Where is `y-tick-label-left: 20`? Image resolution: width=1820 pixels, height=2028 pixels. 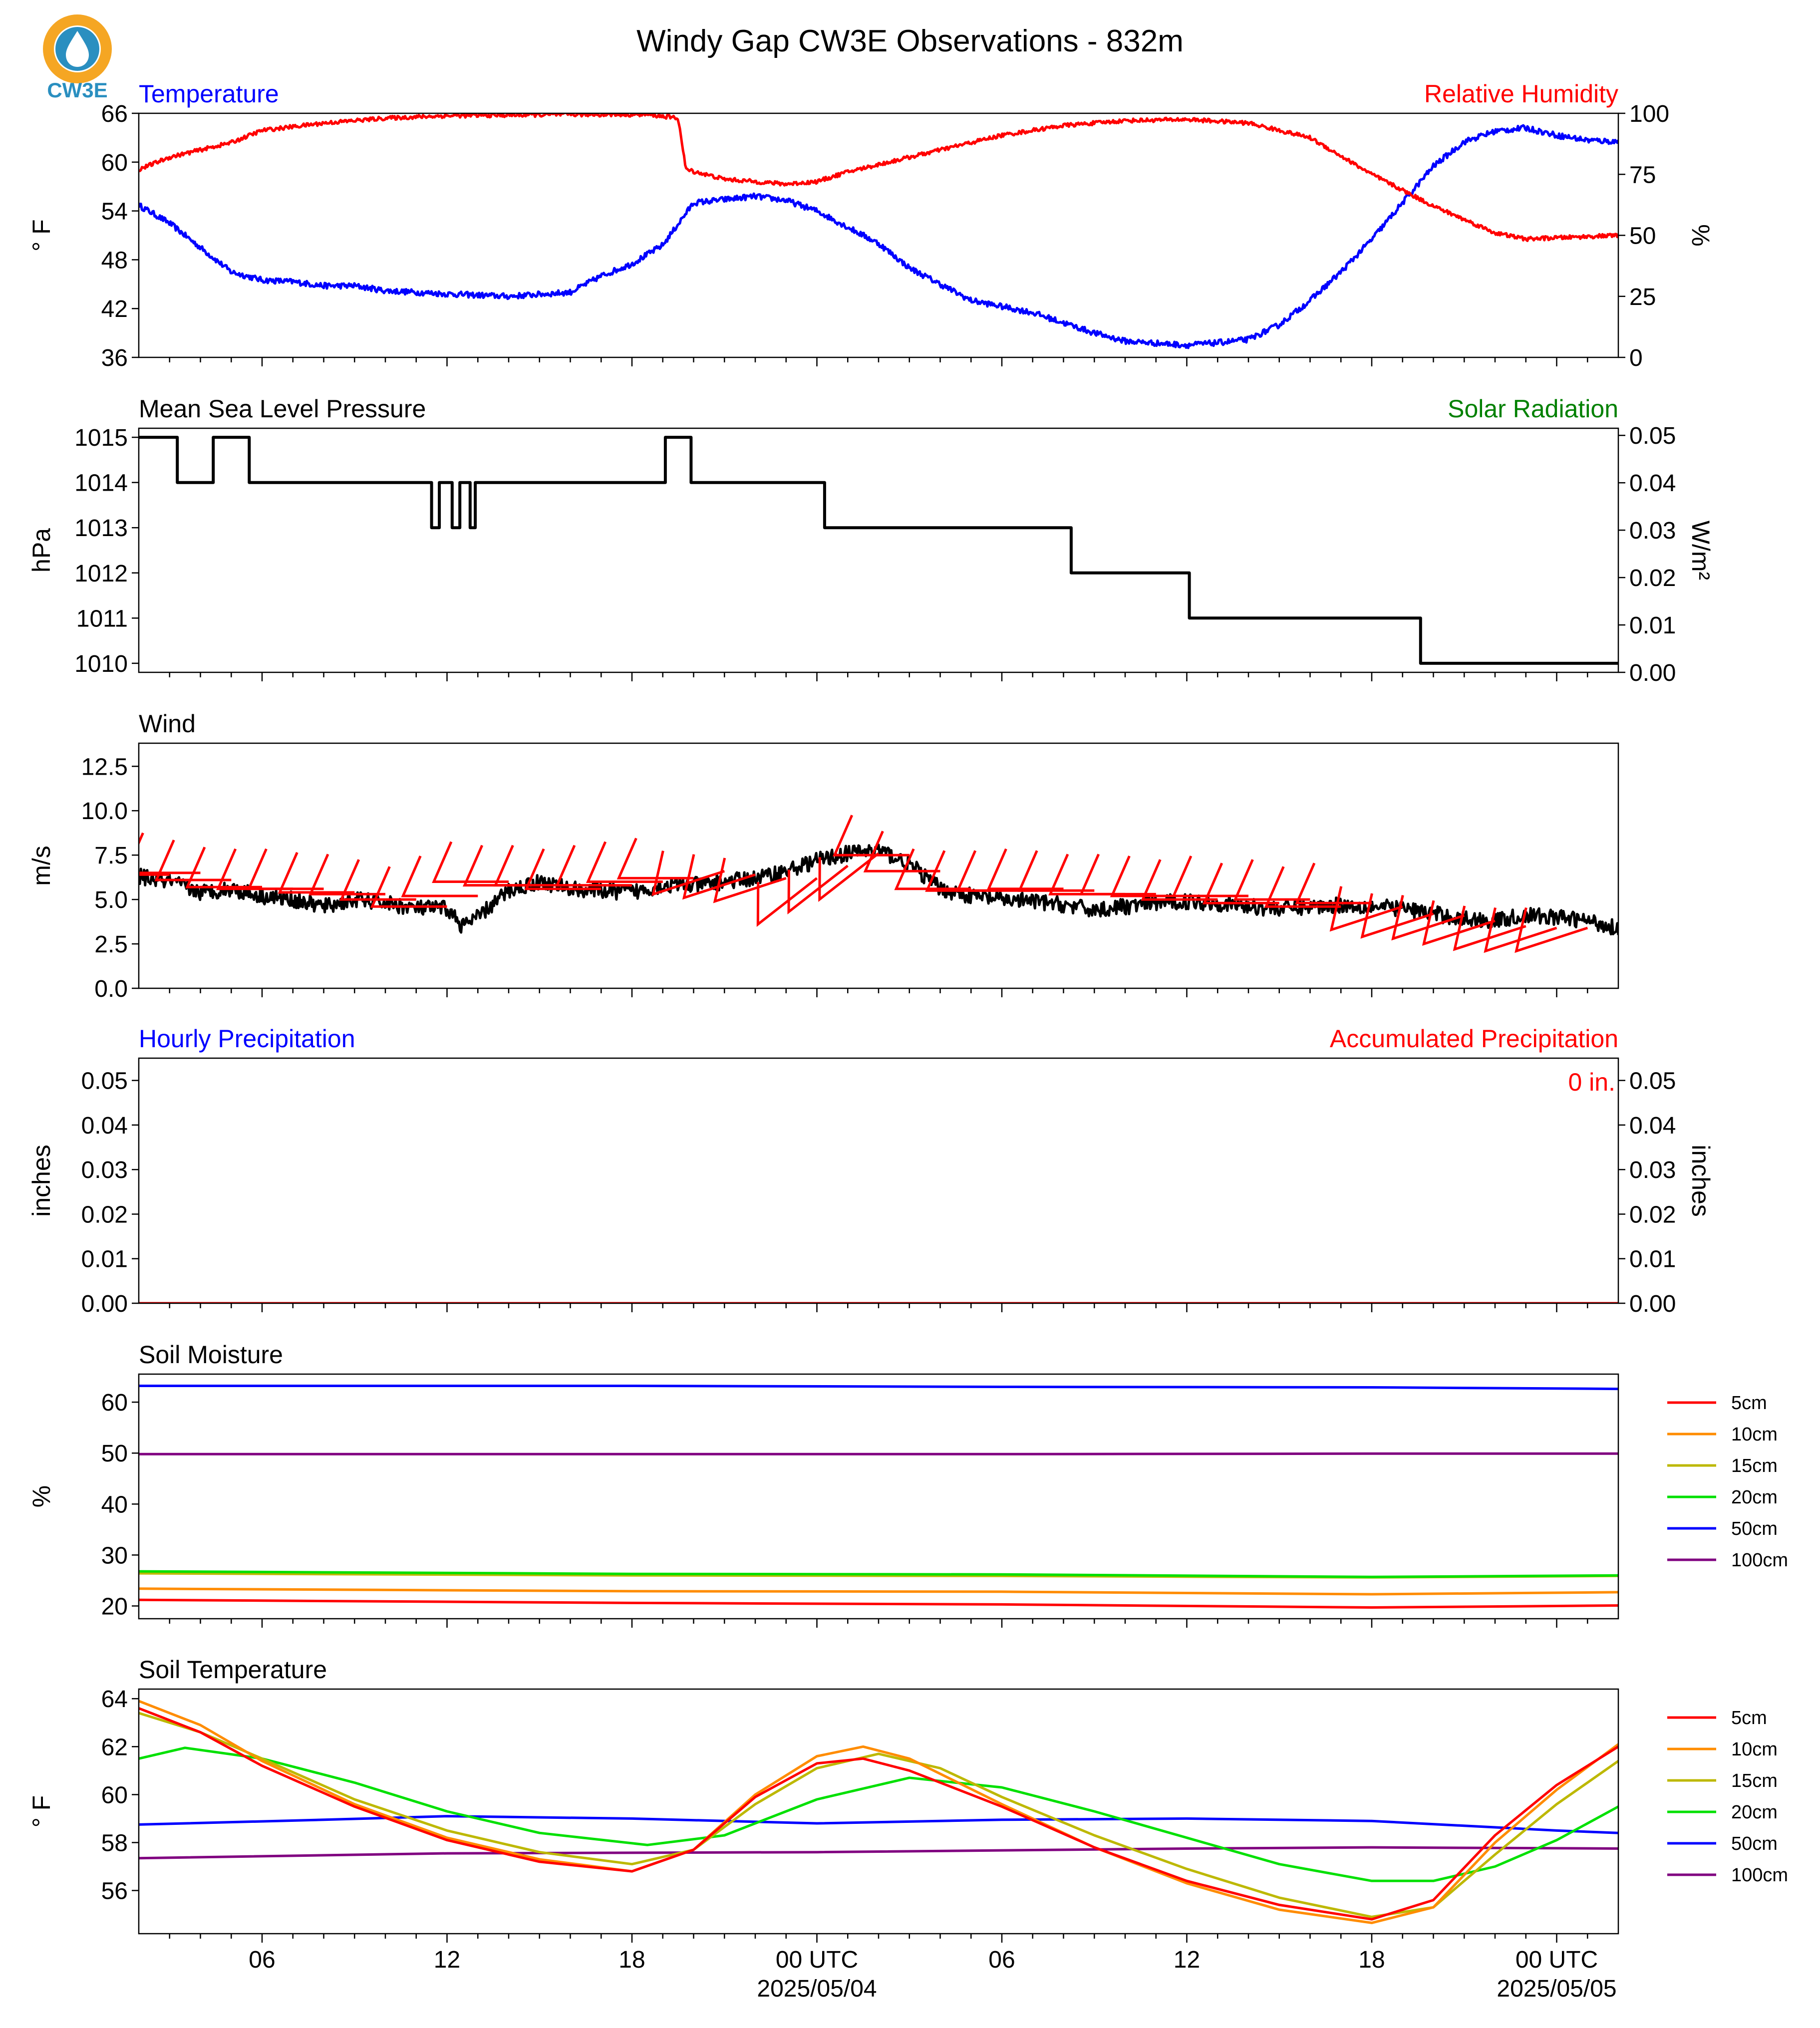
y-tick-label-left: 20 is located at coordinates (114, 1606).